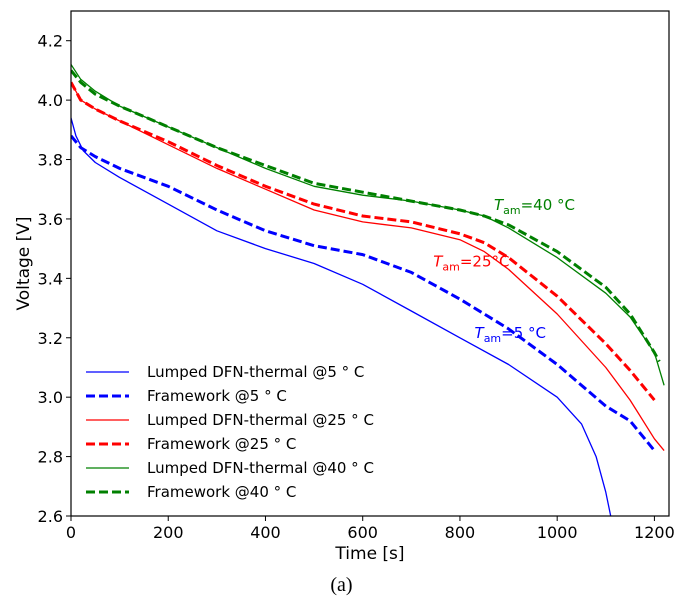  I want to click on legend-label-4: Lumped DFN-thermal @40 ° C, so click(260, 468).